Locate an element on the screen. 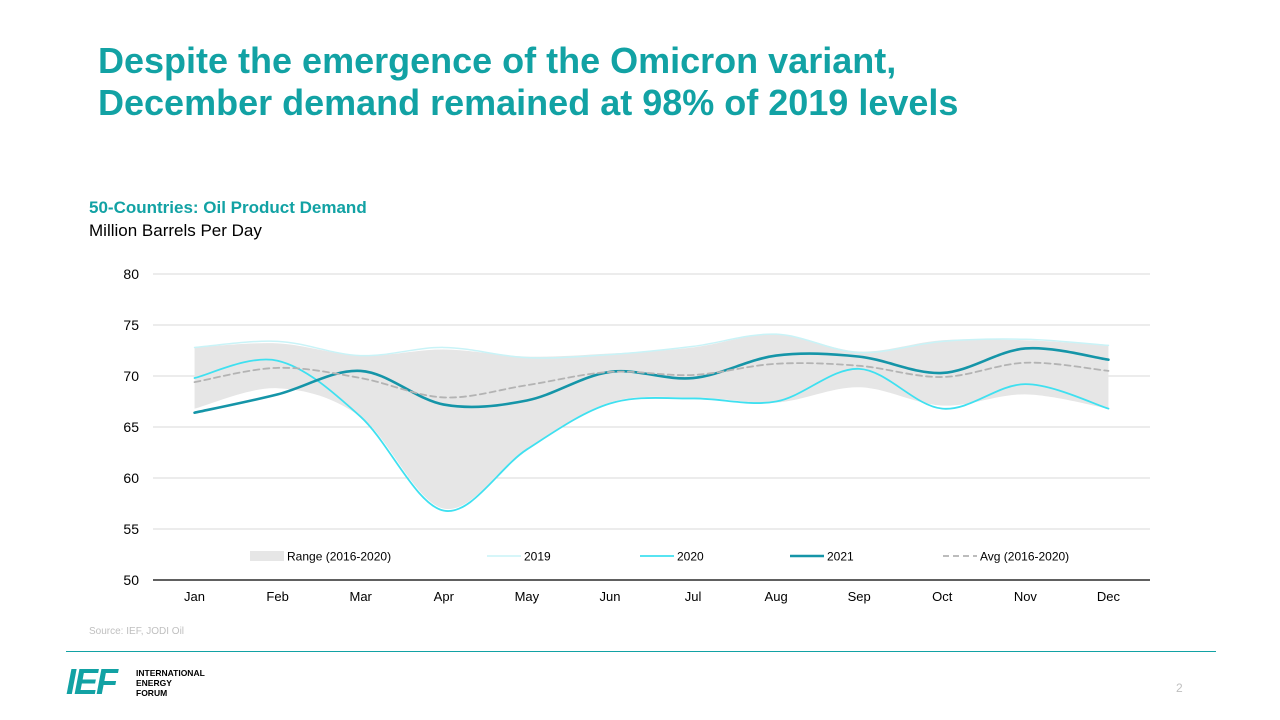 The image size is (1280, 720). x-tick-label-aug: Aug is located at coordinates (776, 596).